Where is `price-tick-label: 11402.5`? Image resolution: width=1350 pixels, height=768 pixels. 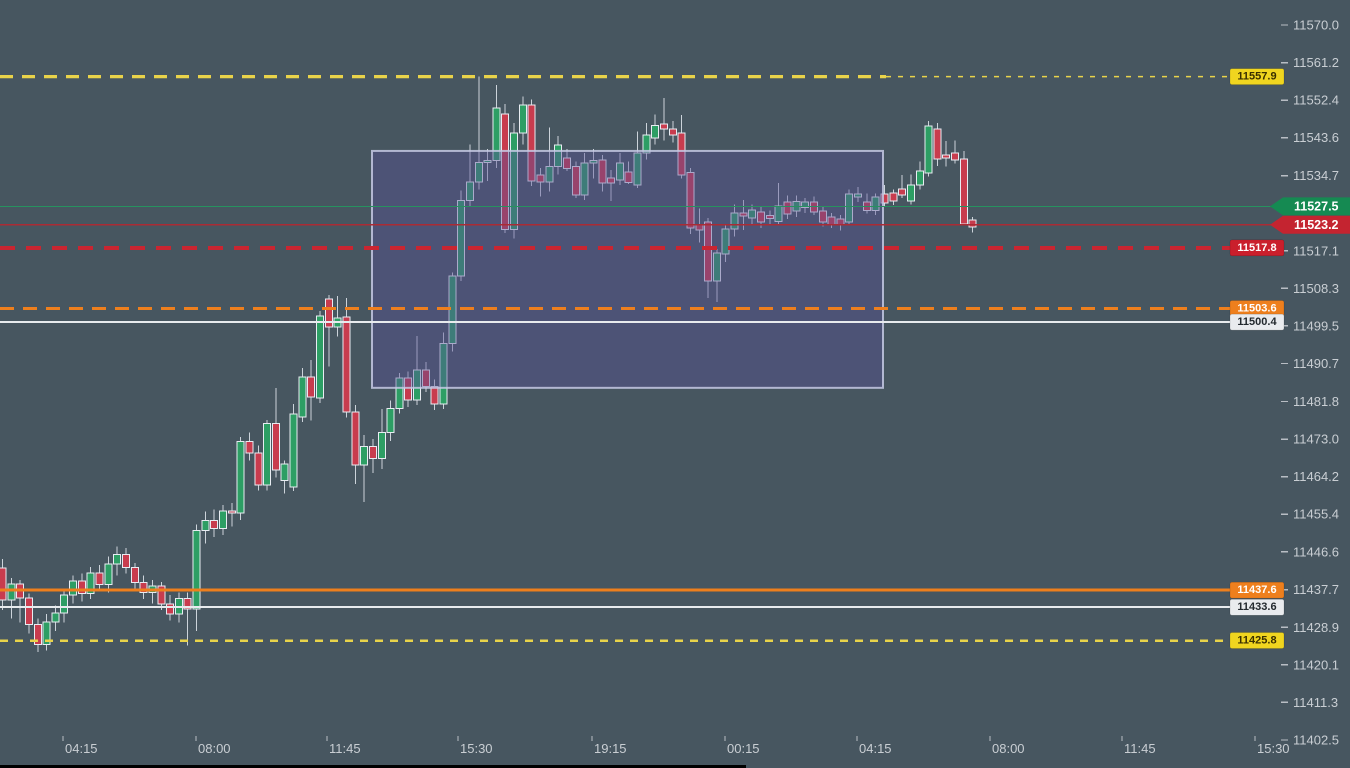
price-tick-label: 11402.5 is located at coordinates (1316, 740).